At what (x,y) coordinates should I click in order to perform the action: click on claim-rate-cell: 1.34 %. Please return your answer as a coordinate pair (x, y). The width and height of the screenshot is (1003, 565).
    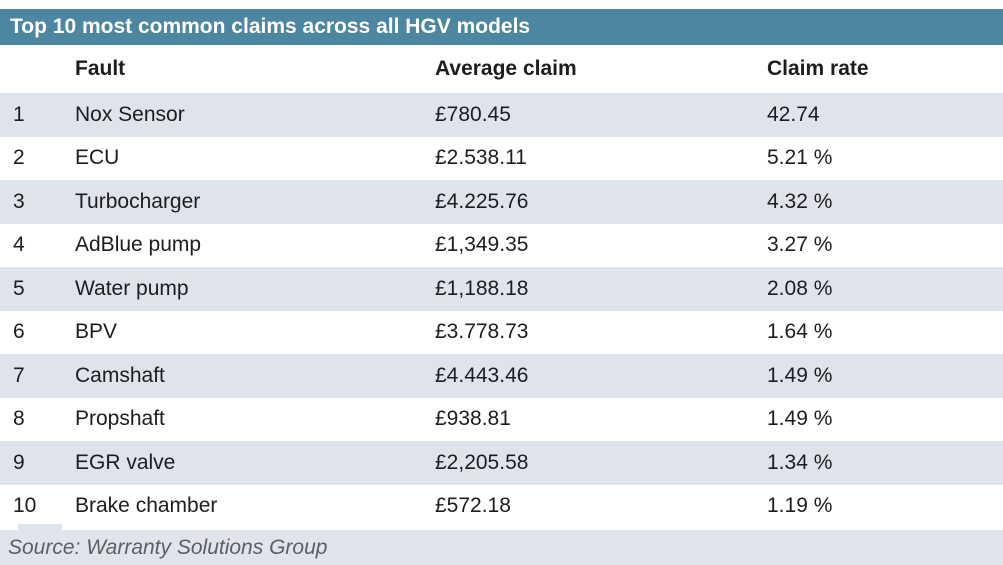
    Looking at the image, I should click on (880, 463).